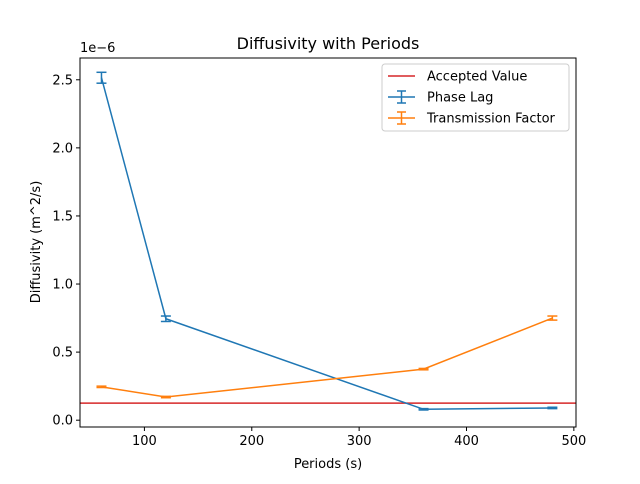  I want to click on x-tick-label: 100, so click(144, 441).